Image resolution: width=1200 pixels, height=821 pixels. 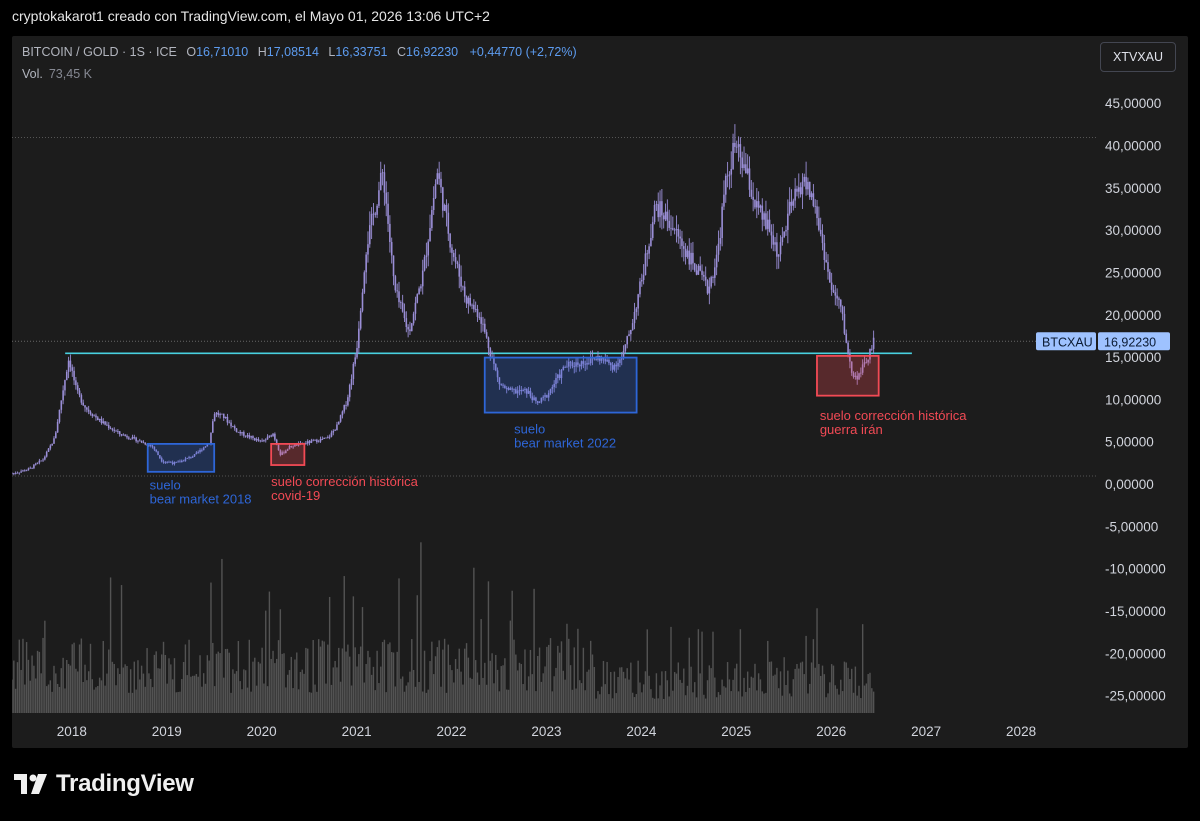 What do you see at coordinates (30, 784) in the screenshot?
I see `tradingview-logo-icon` at bounding box center [30, 784].